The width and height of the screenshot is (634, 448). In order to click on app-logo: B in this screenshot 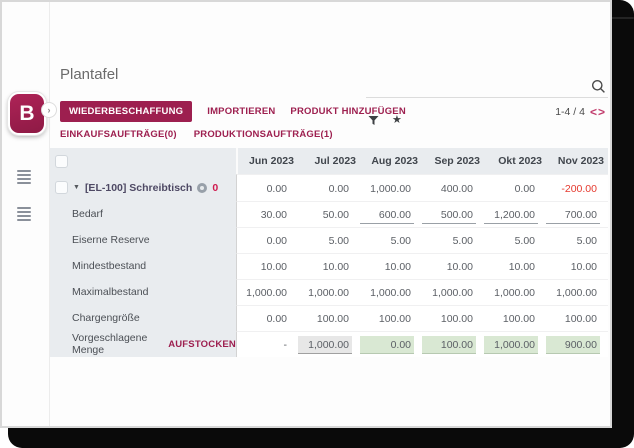, I will do `click(27, 113)`.